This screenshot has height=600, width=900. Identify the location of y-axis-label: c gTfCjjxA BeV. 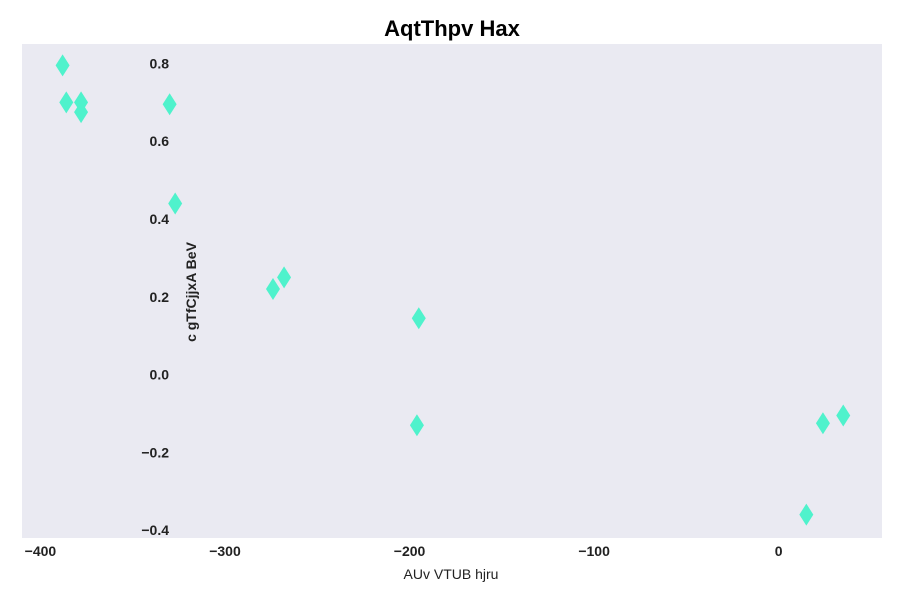
(191, 291).